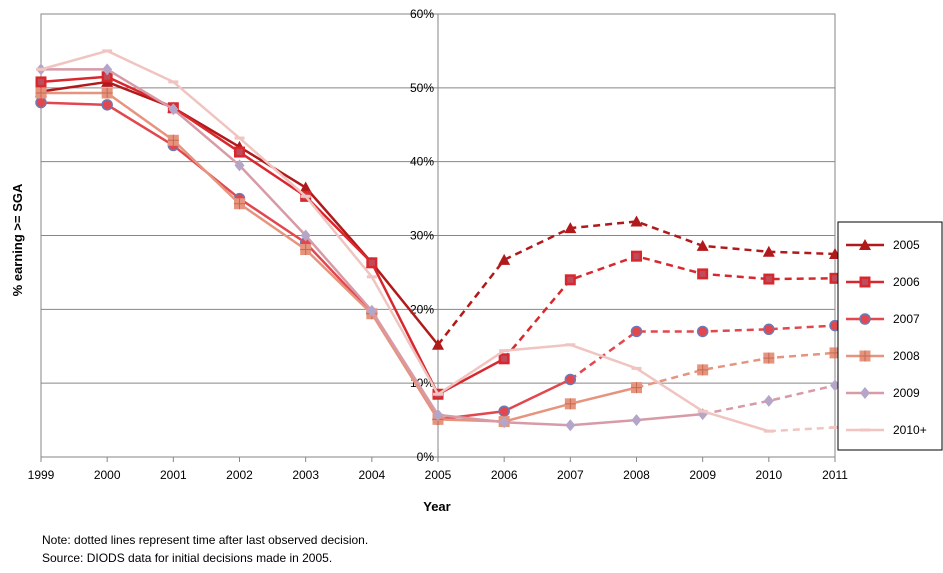 The height and width of the screenshot is (573, 943). Describe the element at coordinates (107, 475) in the screenshot. I see `x-tick-label: 2000` at that location.